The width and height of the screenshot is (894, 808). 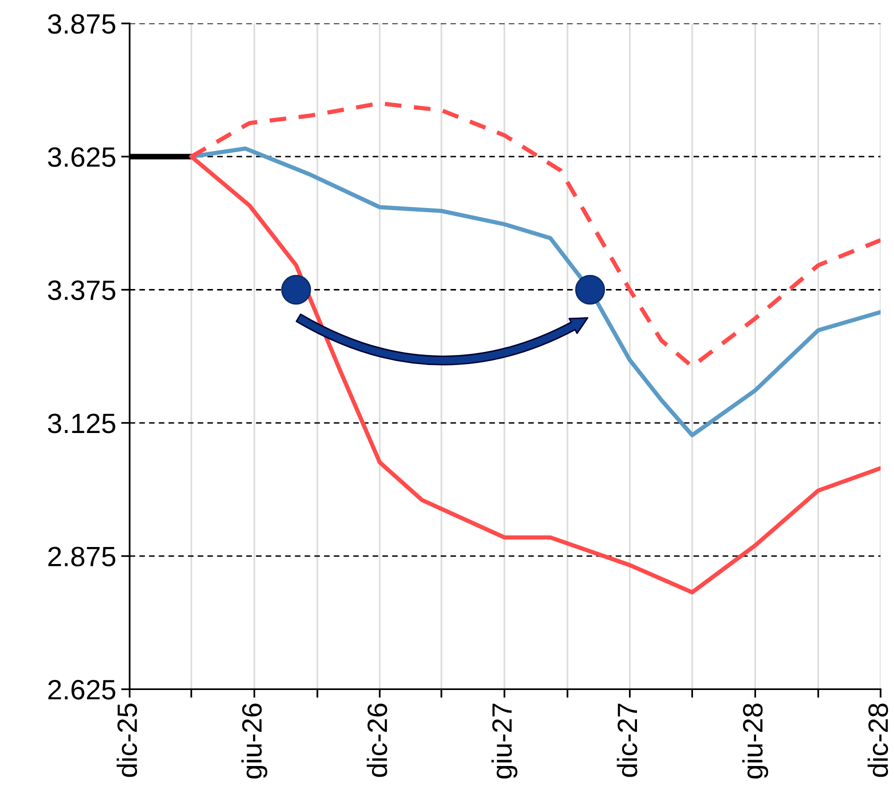 I want to click on y-tick-label: 3.125, so click(x=82, y=424).